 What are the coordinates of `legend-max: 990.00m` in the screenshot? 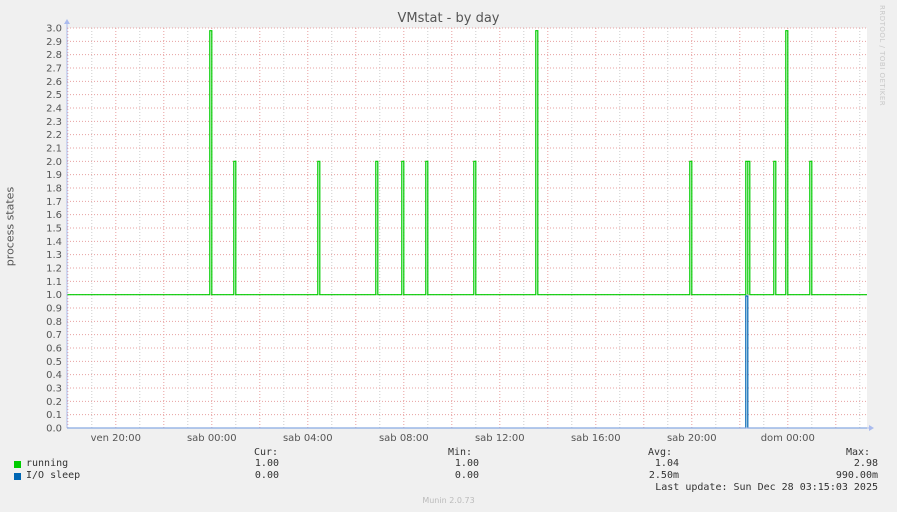 It's located at (856, 475).